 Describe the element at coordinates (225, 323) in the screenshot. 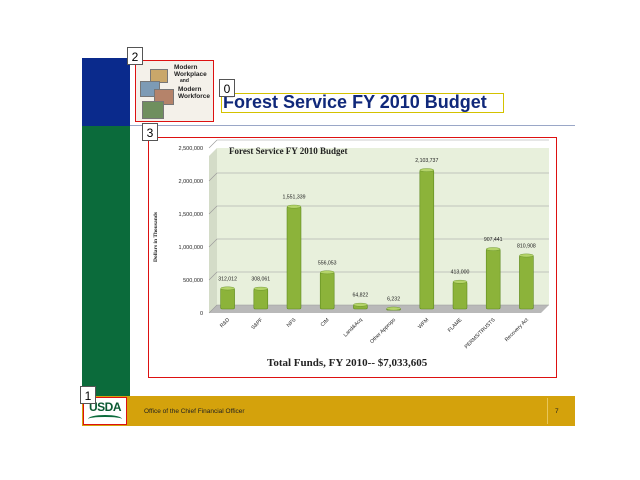

I see `x-tick-label: R&D` at that location.